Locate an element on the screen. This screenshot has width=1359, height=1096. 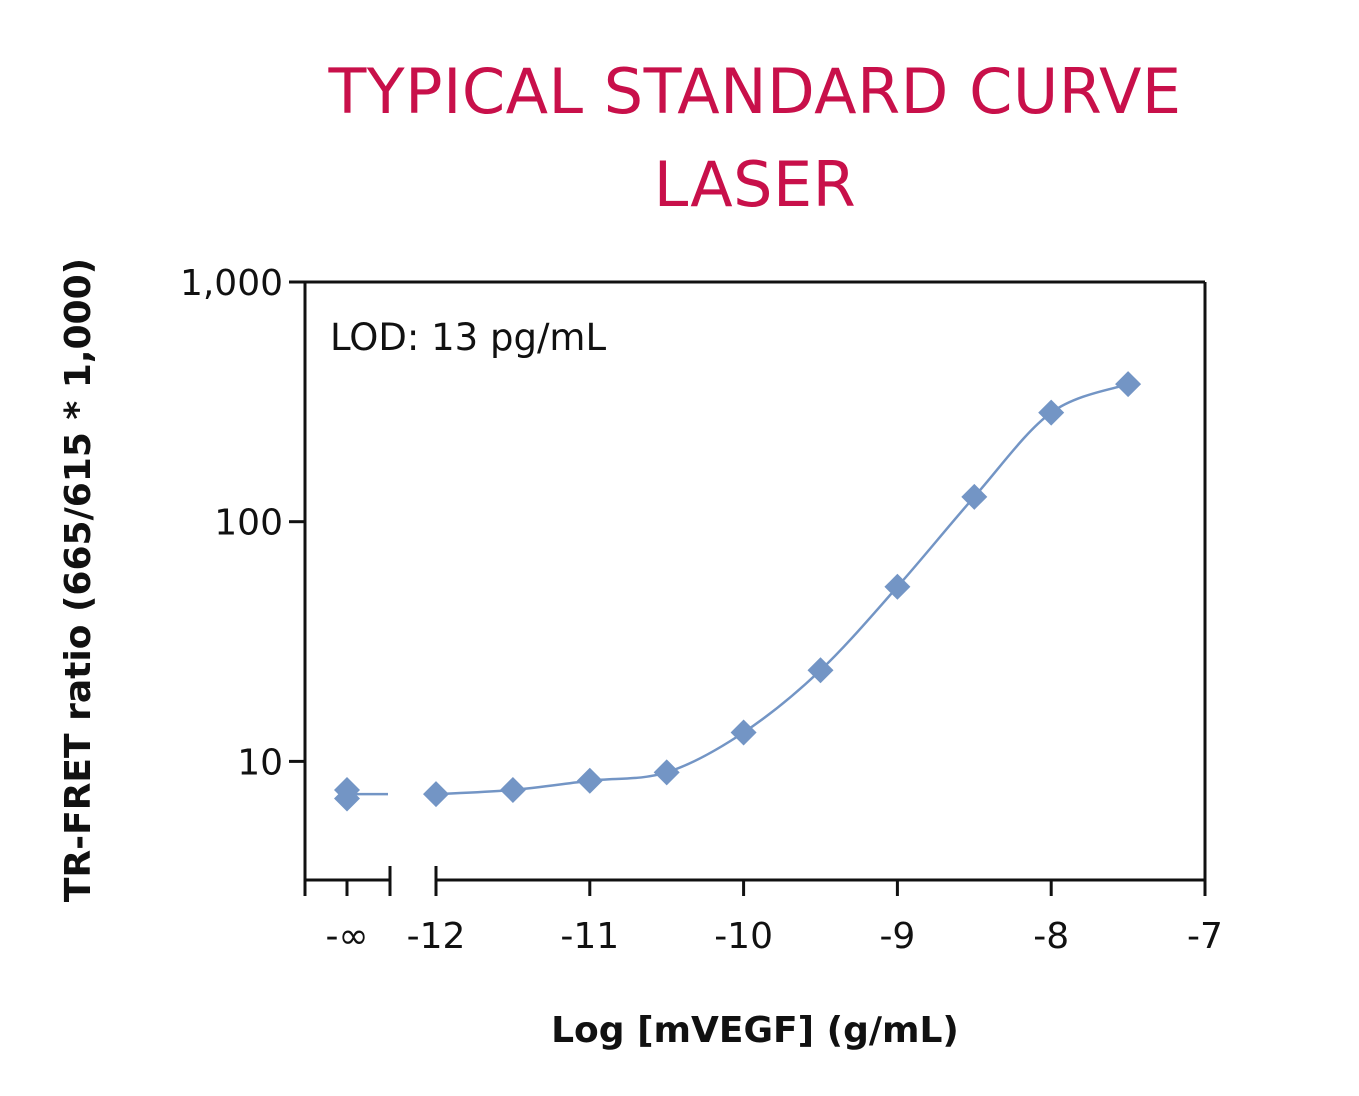
x-tick-label: -12 is located at coordinates (436, 936).